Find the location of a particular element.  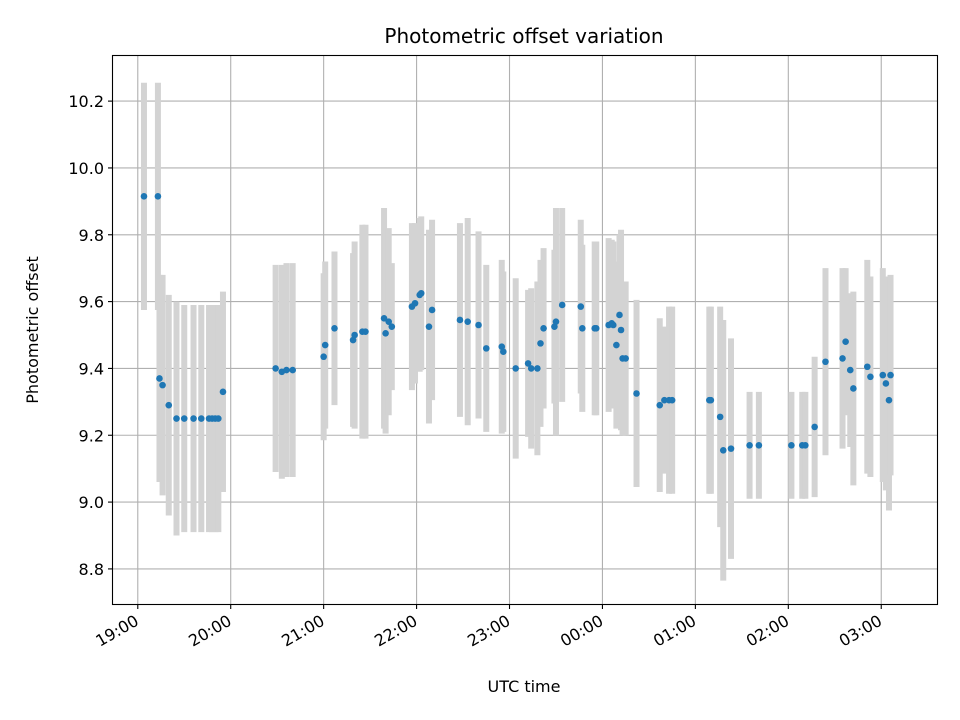

chart-title: Photometric offset variation is located at coordinates (523, 36).